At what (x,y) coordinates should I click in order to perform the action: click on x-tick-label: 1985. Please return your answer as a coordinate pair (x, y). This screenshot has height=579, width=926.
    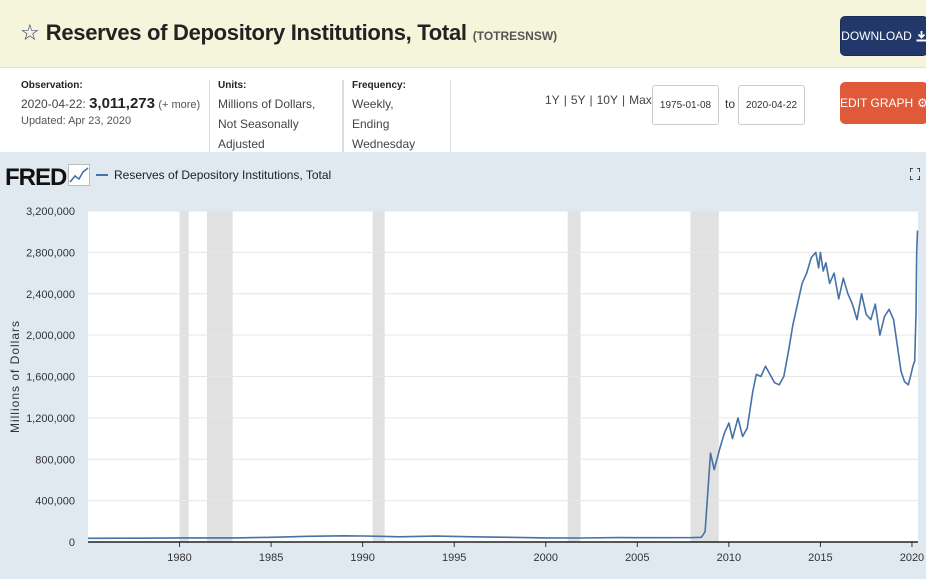
    Looking at the image, I should click on (271, 558).